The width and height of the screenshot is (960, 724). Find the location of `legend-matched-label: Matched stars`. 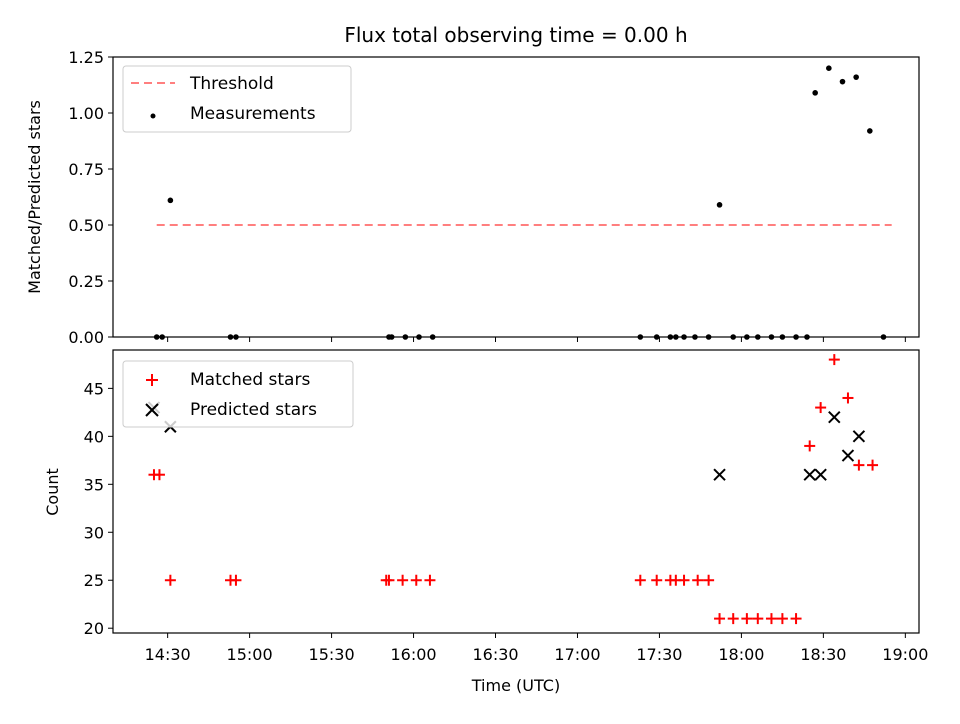

legend-matched-label: Matched stars is located at coordinates (250, 380).